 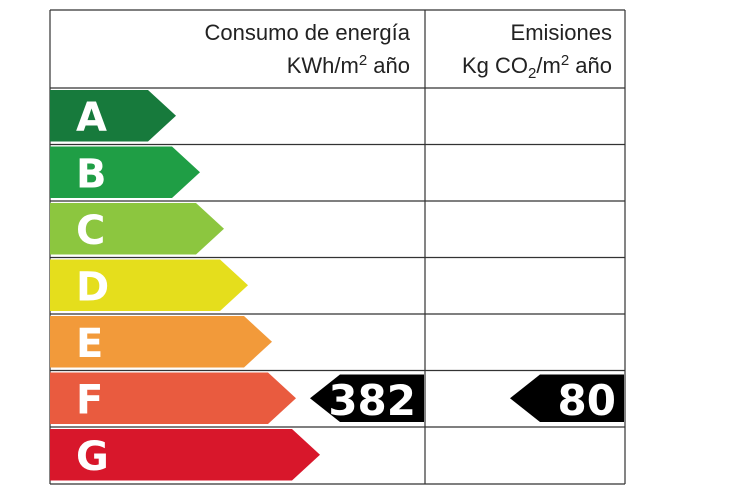 I want to click on indicator-value: 382, so click(x=372, y=400).